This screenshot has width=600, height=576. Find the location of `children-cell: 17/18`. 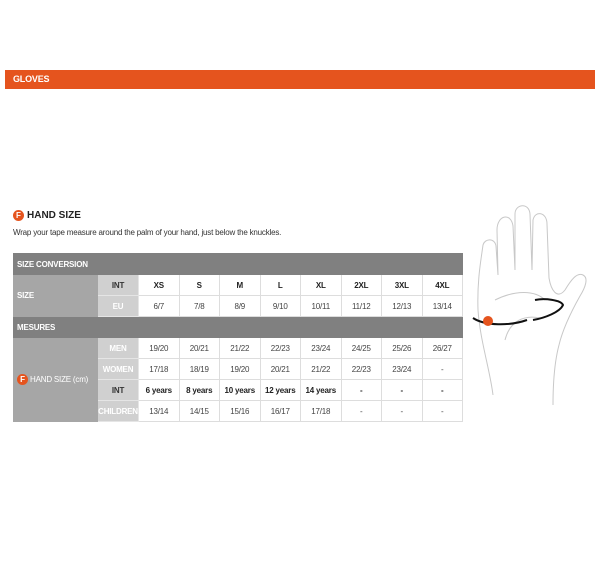

children-cell: 17/18 is located at coordinates (321, 411).